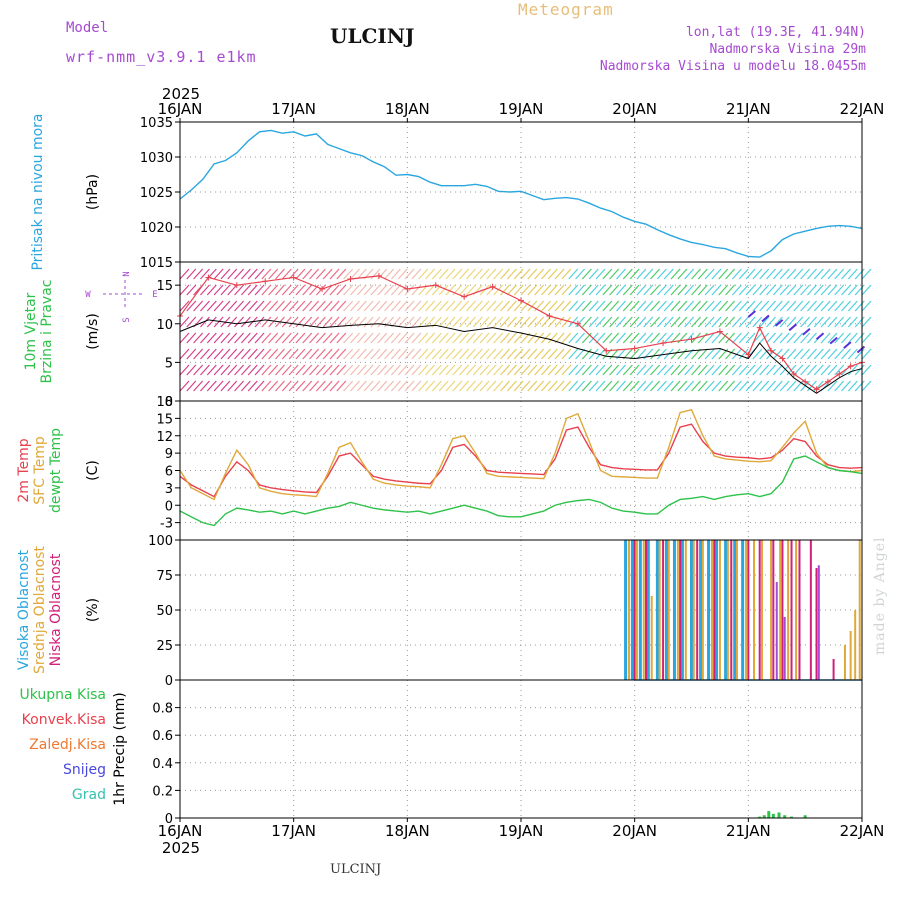 This screenshot has width=900, height=900. What do you see at coordinates (88, 295) in the screenshot?
I see `compass-west: W` at bounding box center [88, 295].